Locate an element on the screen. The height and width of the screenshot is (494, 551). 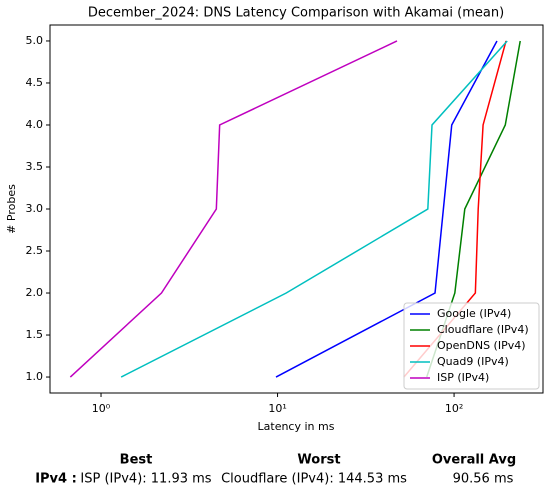
table-header: Overall Avg is located at coordinates (474, 460).